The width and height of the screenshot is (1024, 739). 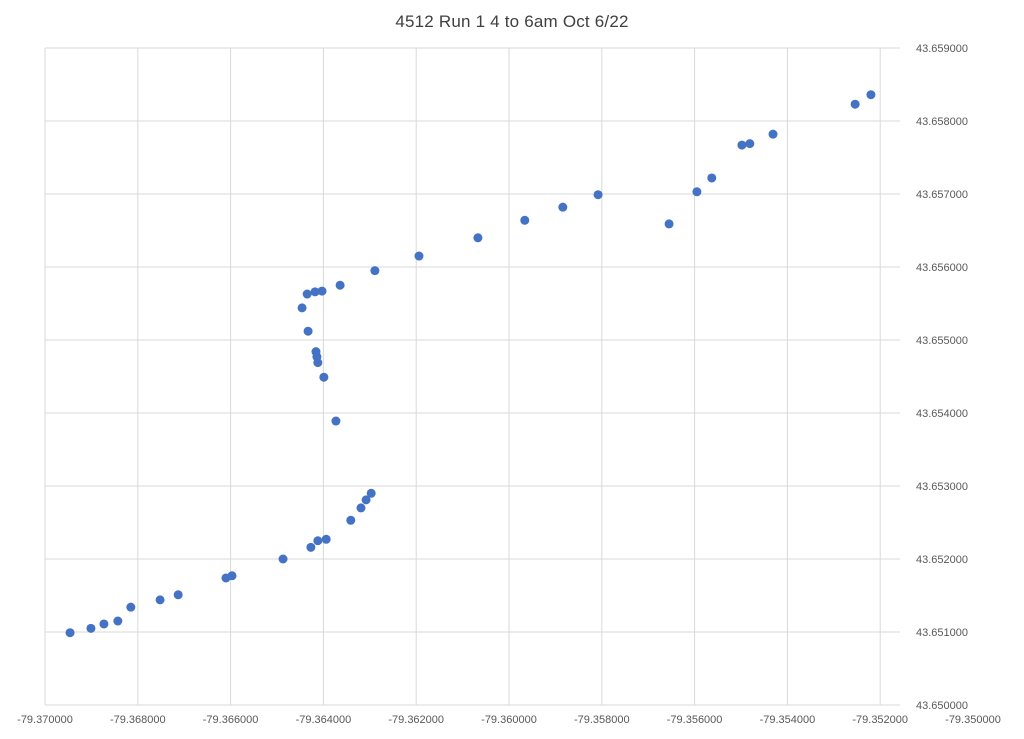 What do you see at coordinates (942, 49) in the screenshot?
I see `y-tick-label: 43.659000` at bounding box center [942, 49].